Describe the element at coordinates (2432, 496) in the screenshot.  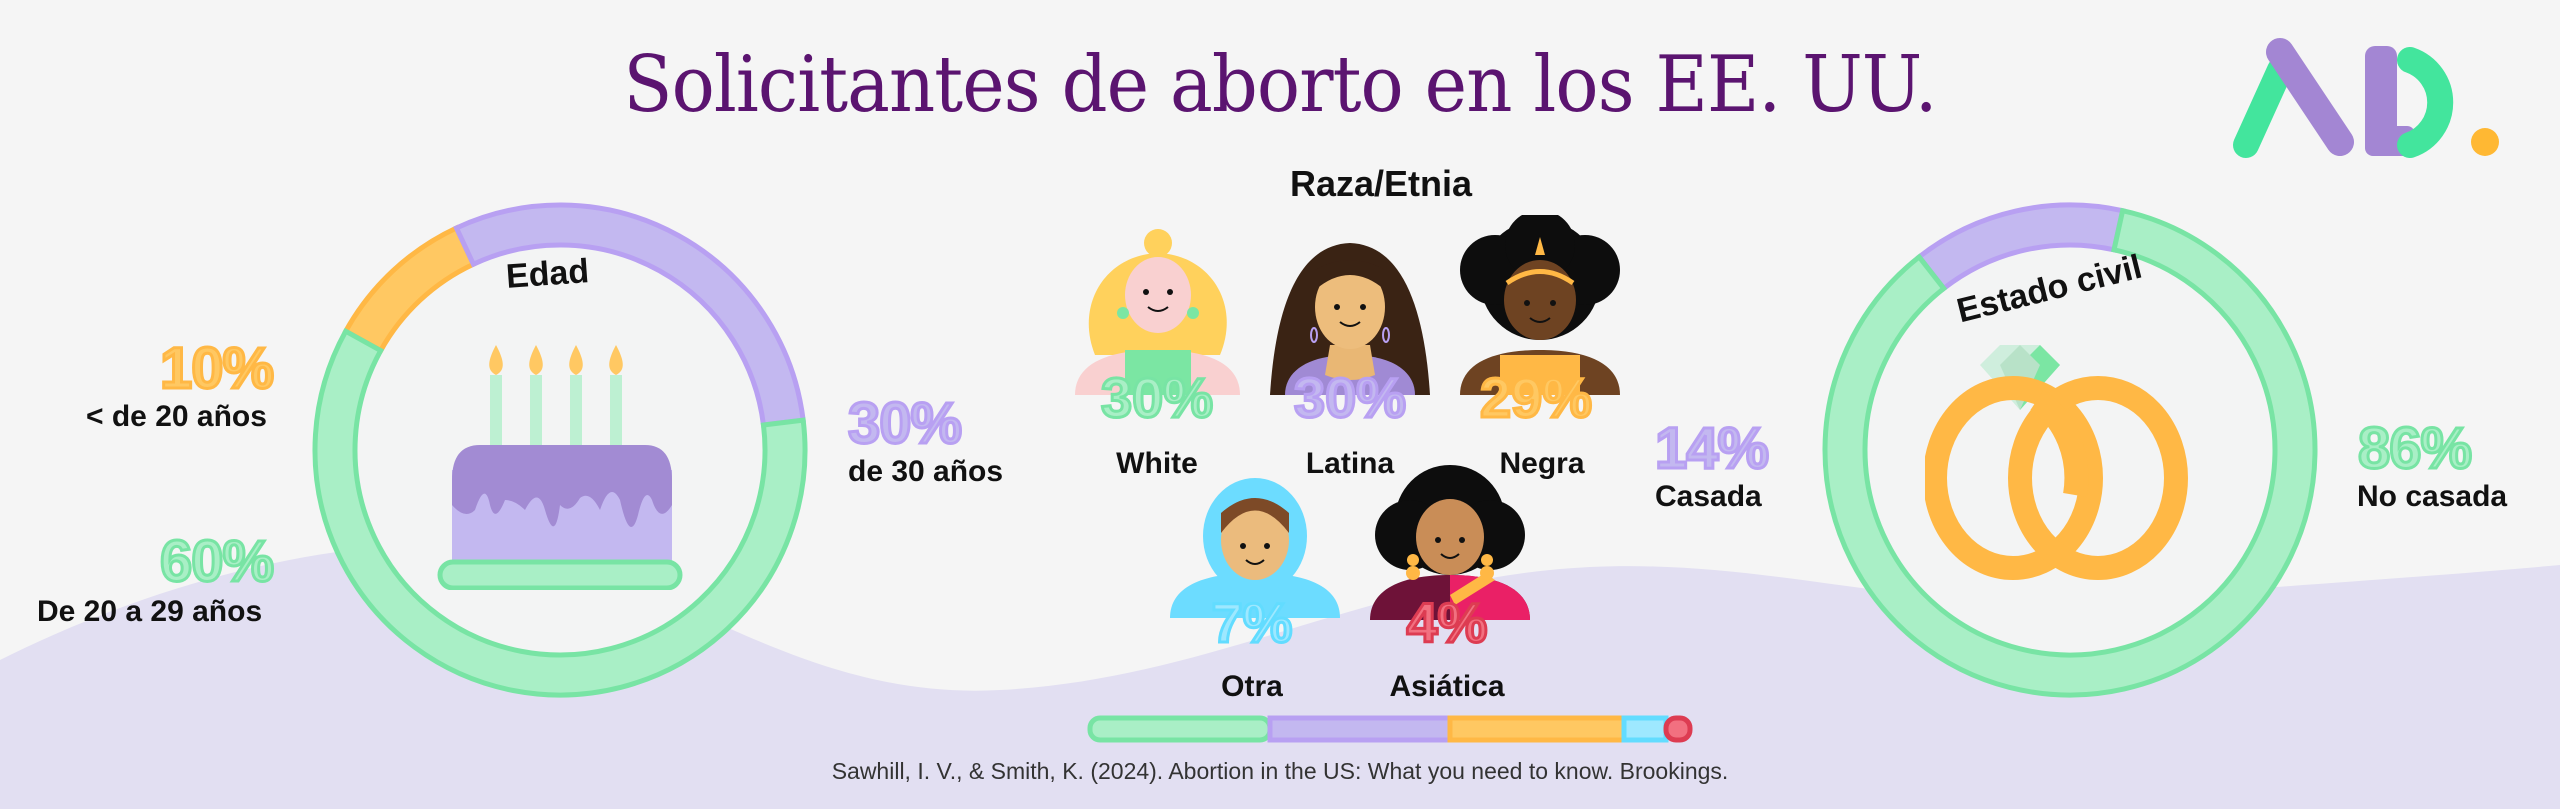
I see `marital-nocasada-label: No casada` at that location.